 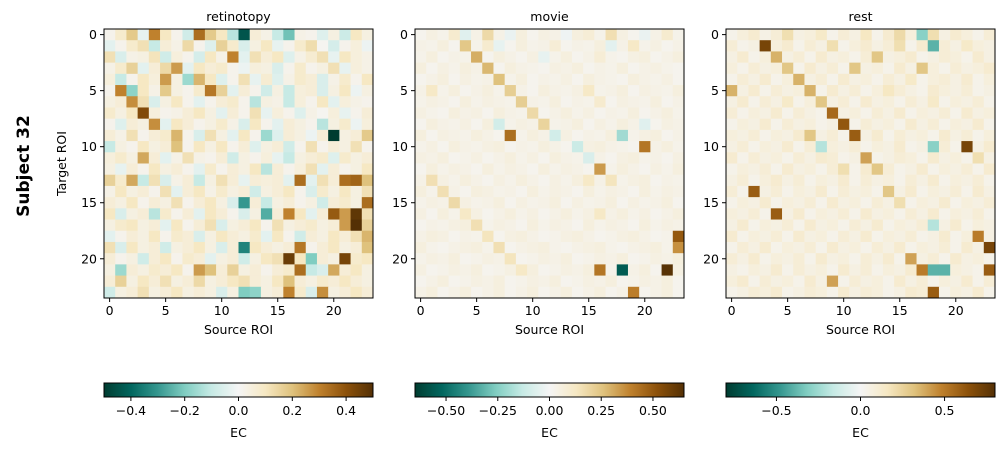 I want to click on colorbar-gradient, so click(x=549, y=390).